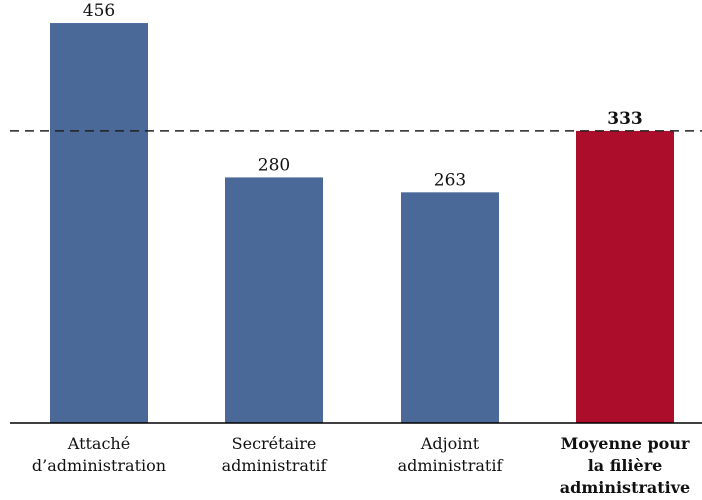 The height and width of the screenshot is (500, 702). Describe the element at coordinates (275, 454) in the screenshot. I see `category-label: Secrétaire administratif` at that location.